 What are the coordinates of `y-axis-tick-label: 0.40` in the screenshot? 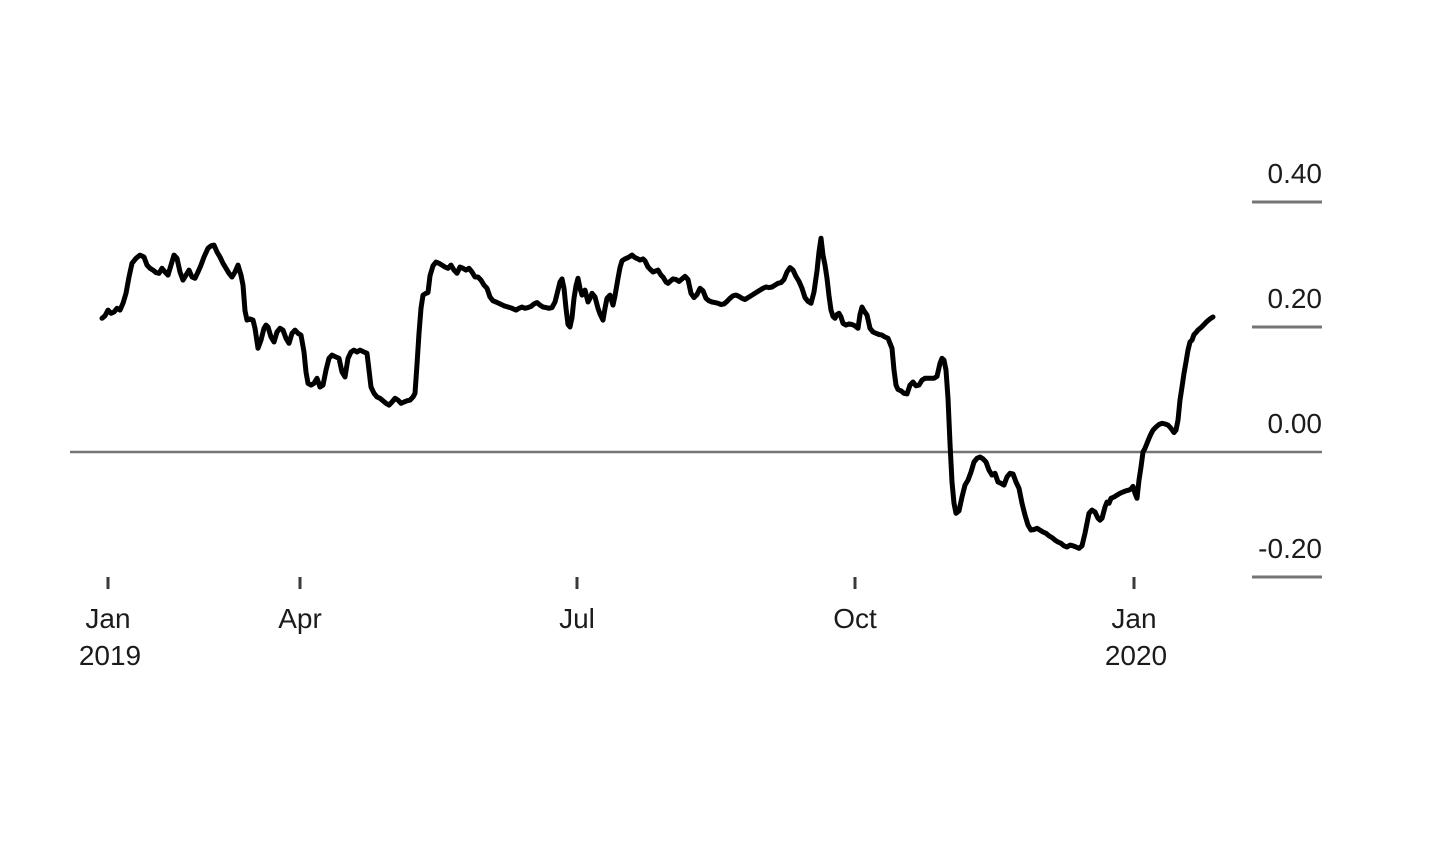 It's located at (1295, 173).